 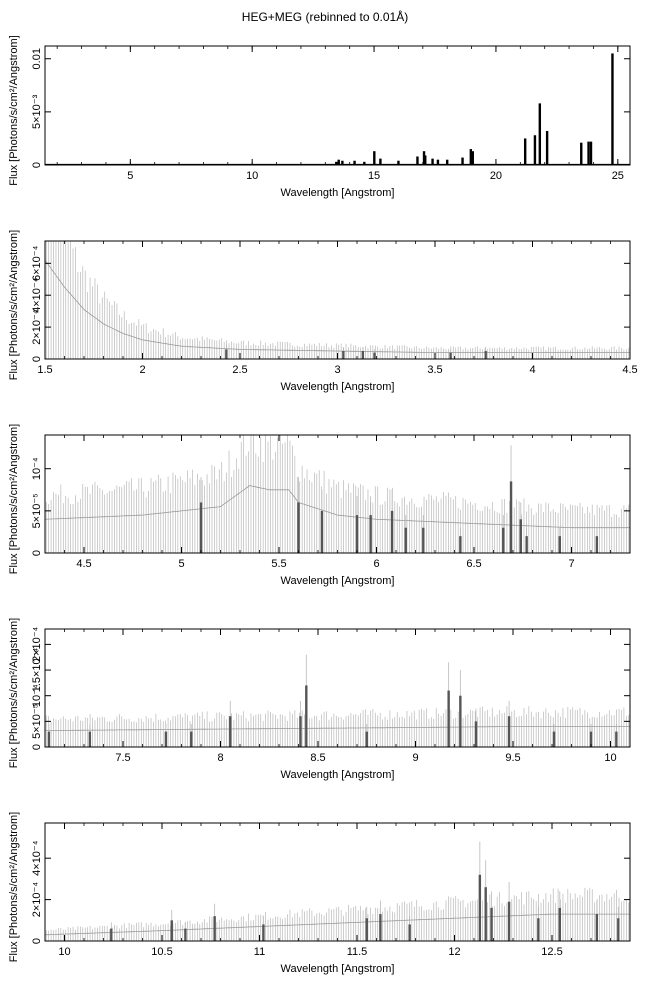 What do you see at coordinates (278, 564) in the screenshot?
I see `x-tick-label: 5.5` at bounding box center [278, 564].